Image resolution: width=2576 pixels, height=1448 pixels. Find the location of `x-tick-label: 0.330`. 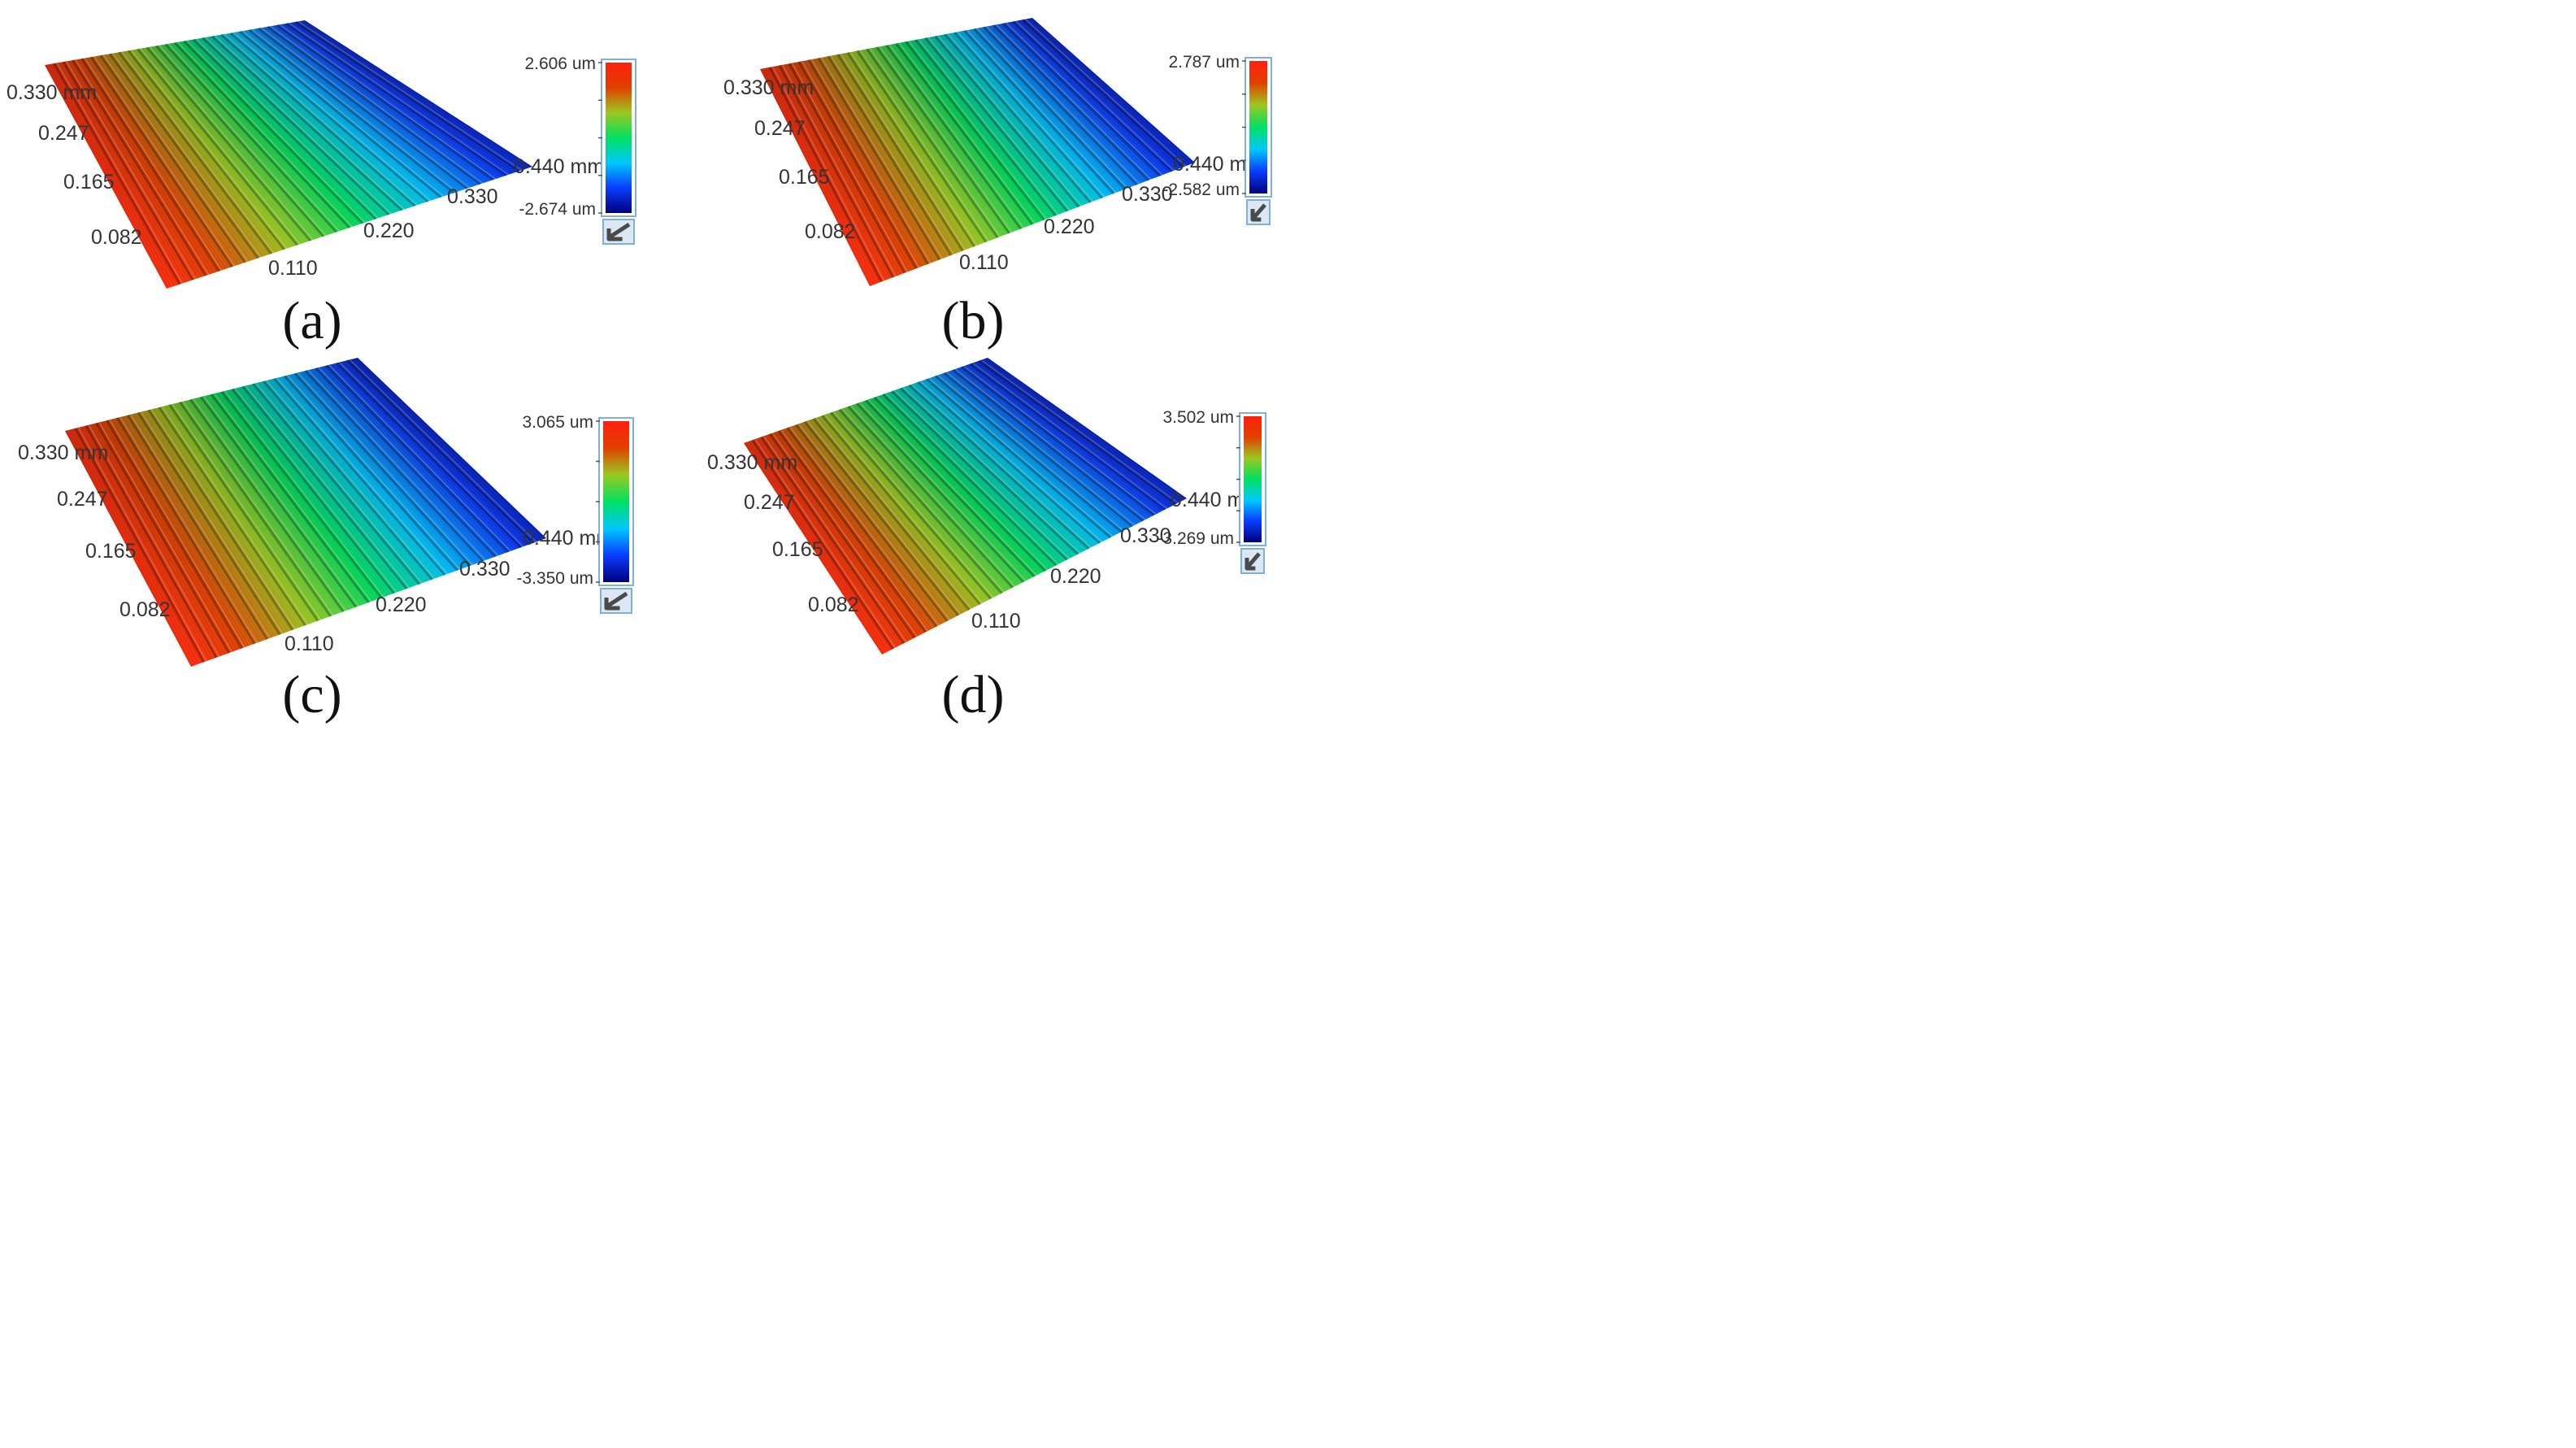

x-tick-label: 0.330 is located at coordinates (484, 569).